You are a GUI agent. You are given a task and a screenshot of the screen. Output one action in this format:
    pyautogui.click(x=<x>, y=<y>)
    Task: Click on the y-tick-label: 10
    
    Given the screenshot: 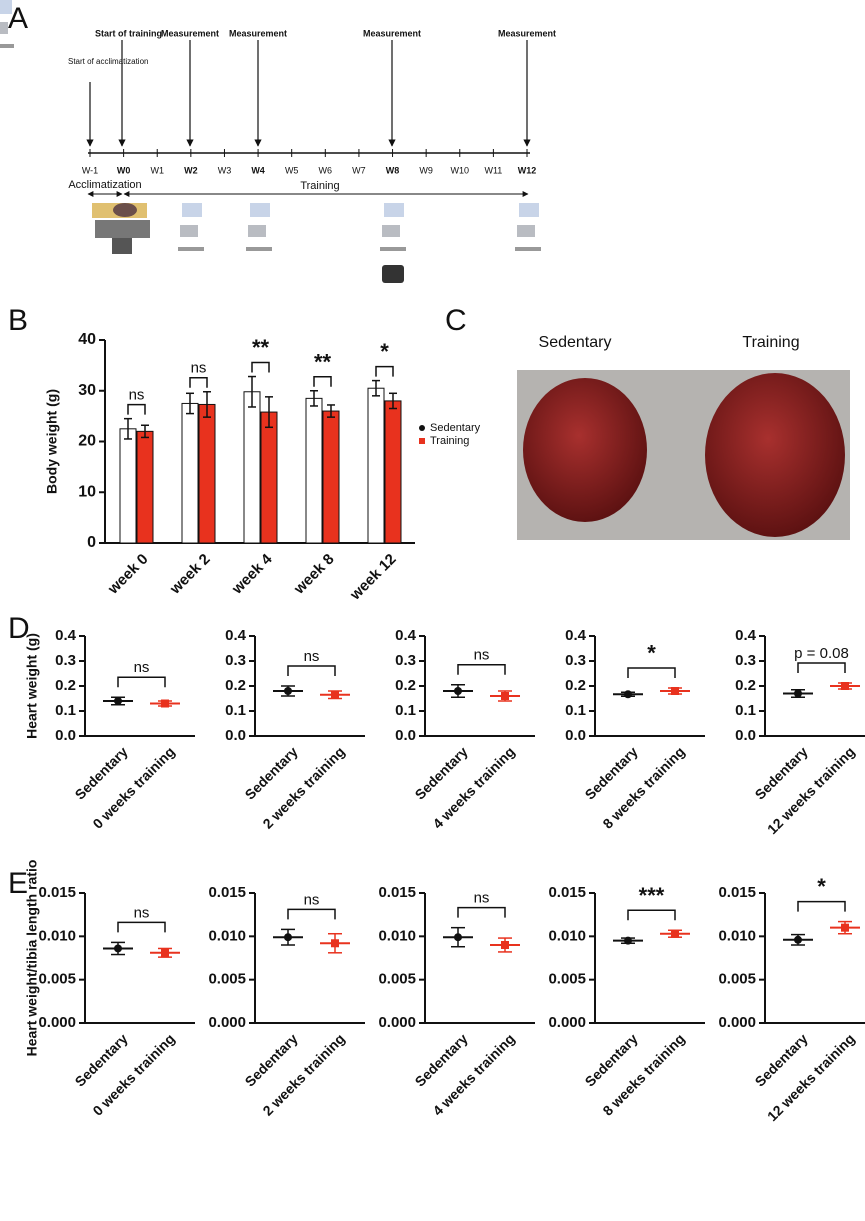 What is the action you would take?
    pyautogui.click(x=87, y=491)
    